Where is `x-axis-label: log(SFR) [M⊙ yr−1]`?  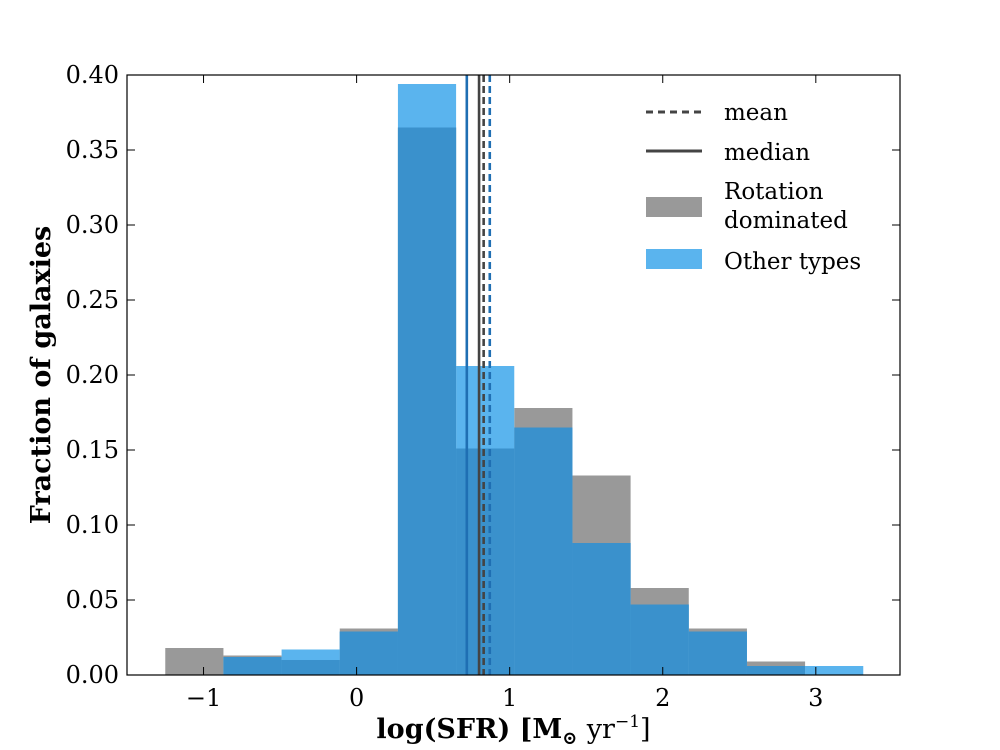
x-axis-label: log(SFR) [M⊙ yr−1] is located at coordinates (513, 730).